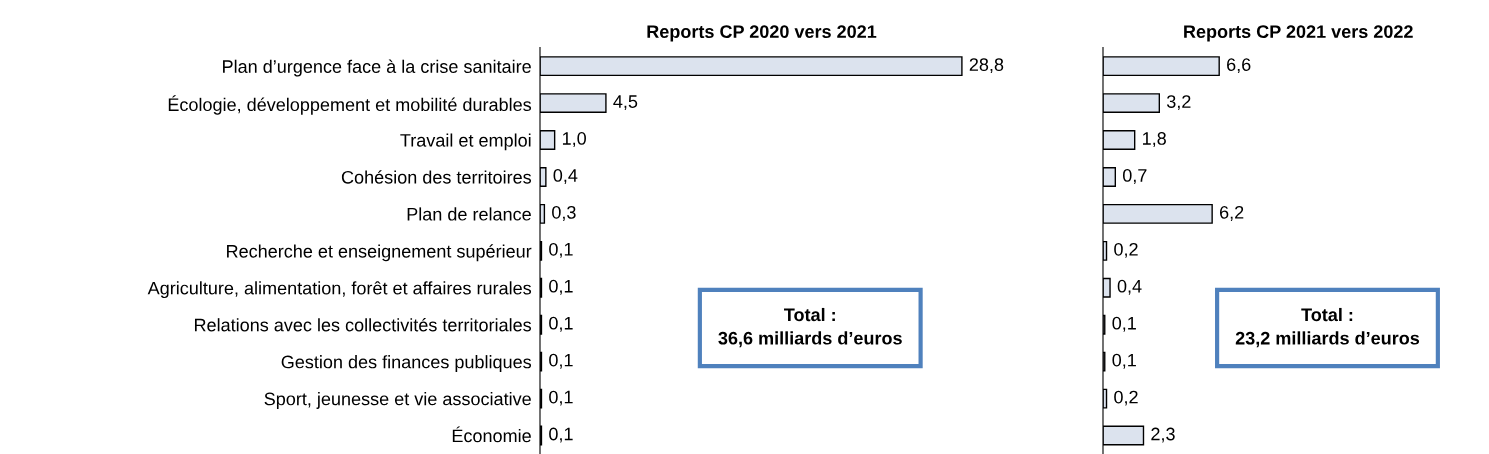 This screenshot has height=454, width=1489. Describe the element at coordinates (491, 434) in the screenshot. I see `y-tick-label: Économie` at that location.